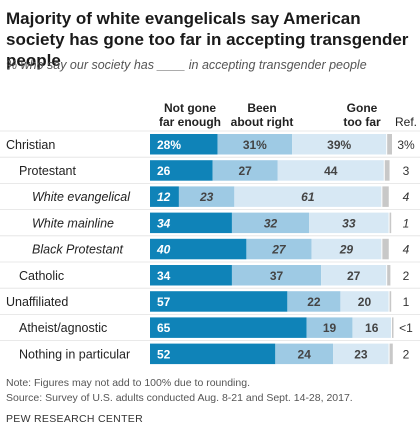 The height and width of the screenshot is (444, 420). Describe the element at coordinates (406, 354) in the screenshot. I see `data-label-ref-nothing-in-particular: 2` at that location.